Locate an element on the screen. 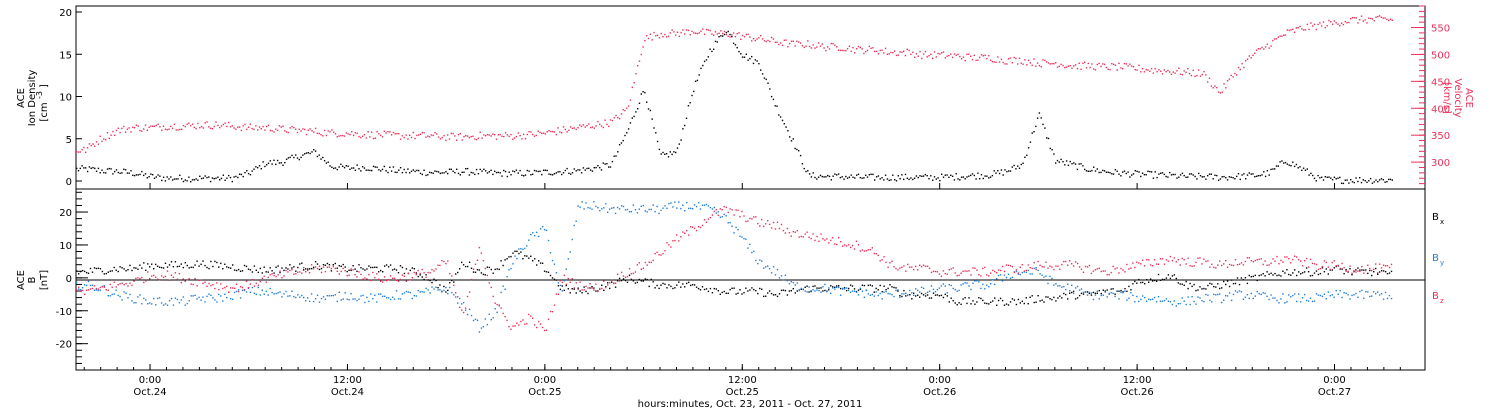 Image resolution: width=1500 pixels, height=410 pixels. top-y2tick-label-1: 350 is located at coordinates (1440, 136).